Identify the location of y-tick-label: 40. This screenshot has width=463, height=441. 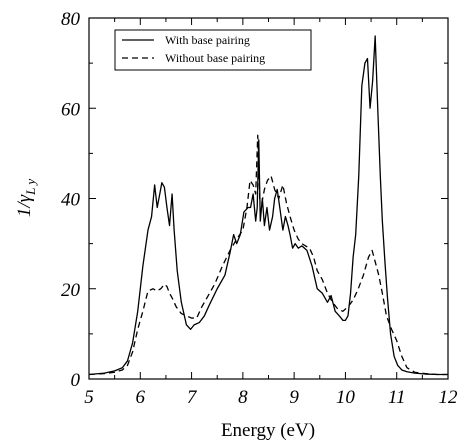
(71, 200).